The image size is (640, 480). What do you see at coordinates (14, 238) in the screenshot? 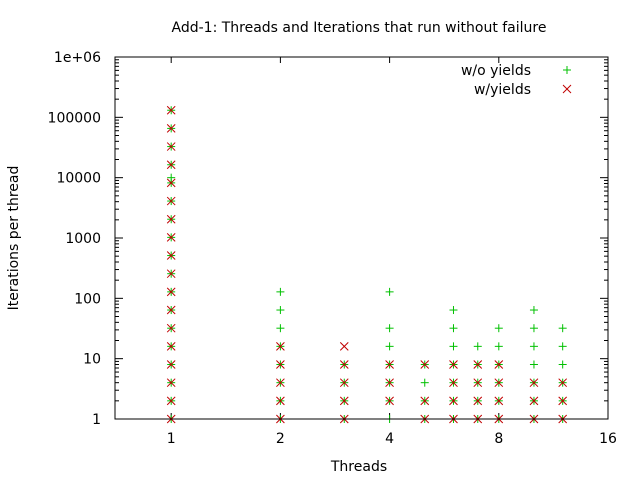
I see `y-axis-label: Iterations per thread` at bounding box center [14, 238].